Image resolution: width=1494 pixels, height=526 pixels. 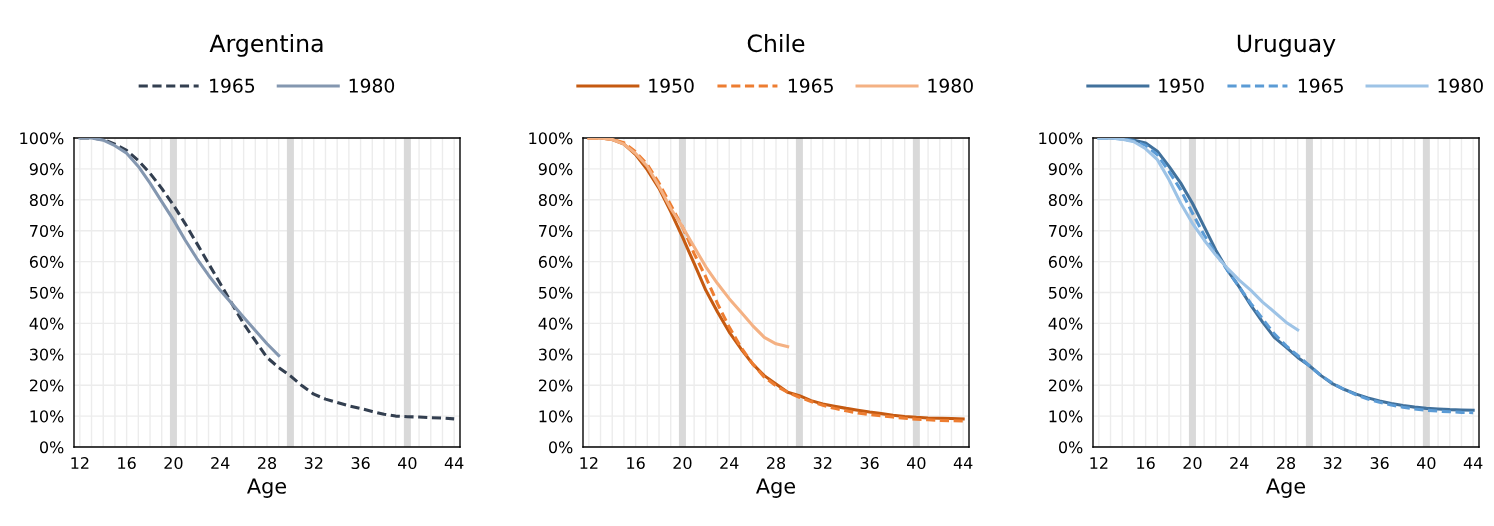 What do you see at coordinates (266, 45) in the screenshot?
I see `chart-title: Argentina` at bounding box center [266, 45].